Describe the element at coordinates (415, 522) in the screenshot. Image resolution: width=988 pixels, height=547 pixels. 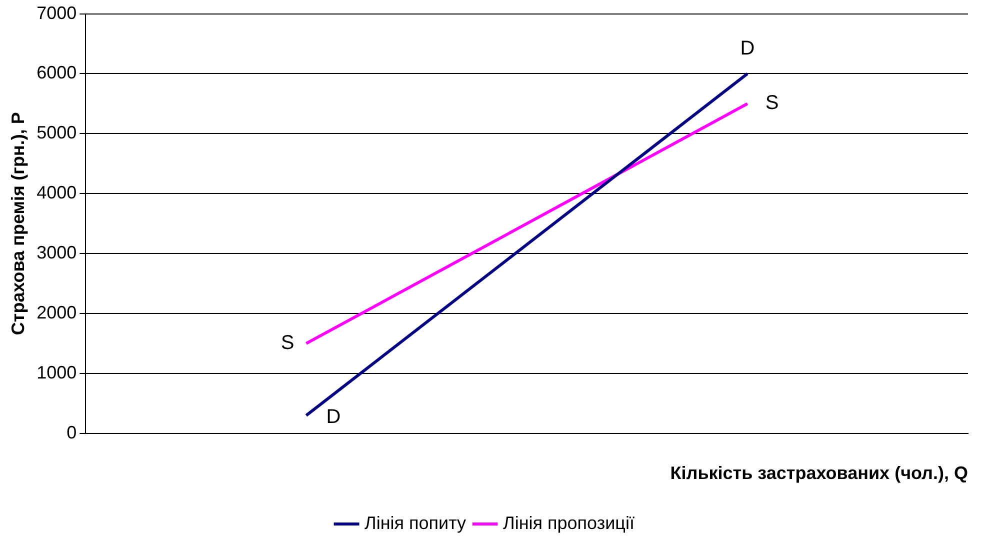
I see `legend-label: Лінія попиту` at that location.